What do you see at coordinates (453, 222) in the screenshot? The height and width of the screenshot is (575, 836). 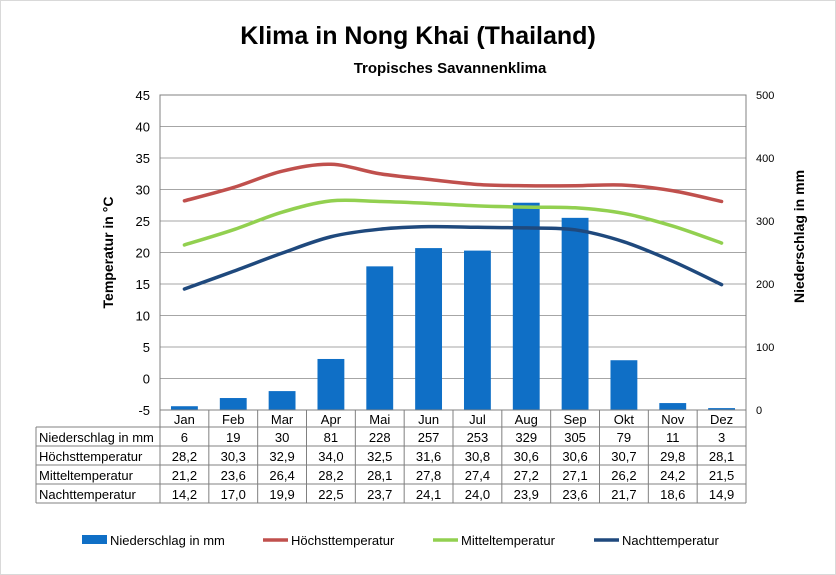 I see `line-mitteltemperatur` at bounding box center [453, 222].